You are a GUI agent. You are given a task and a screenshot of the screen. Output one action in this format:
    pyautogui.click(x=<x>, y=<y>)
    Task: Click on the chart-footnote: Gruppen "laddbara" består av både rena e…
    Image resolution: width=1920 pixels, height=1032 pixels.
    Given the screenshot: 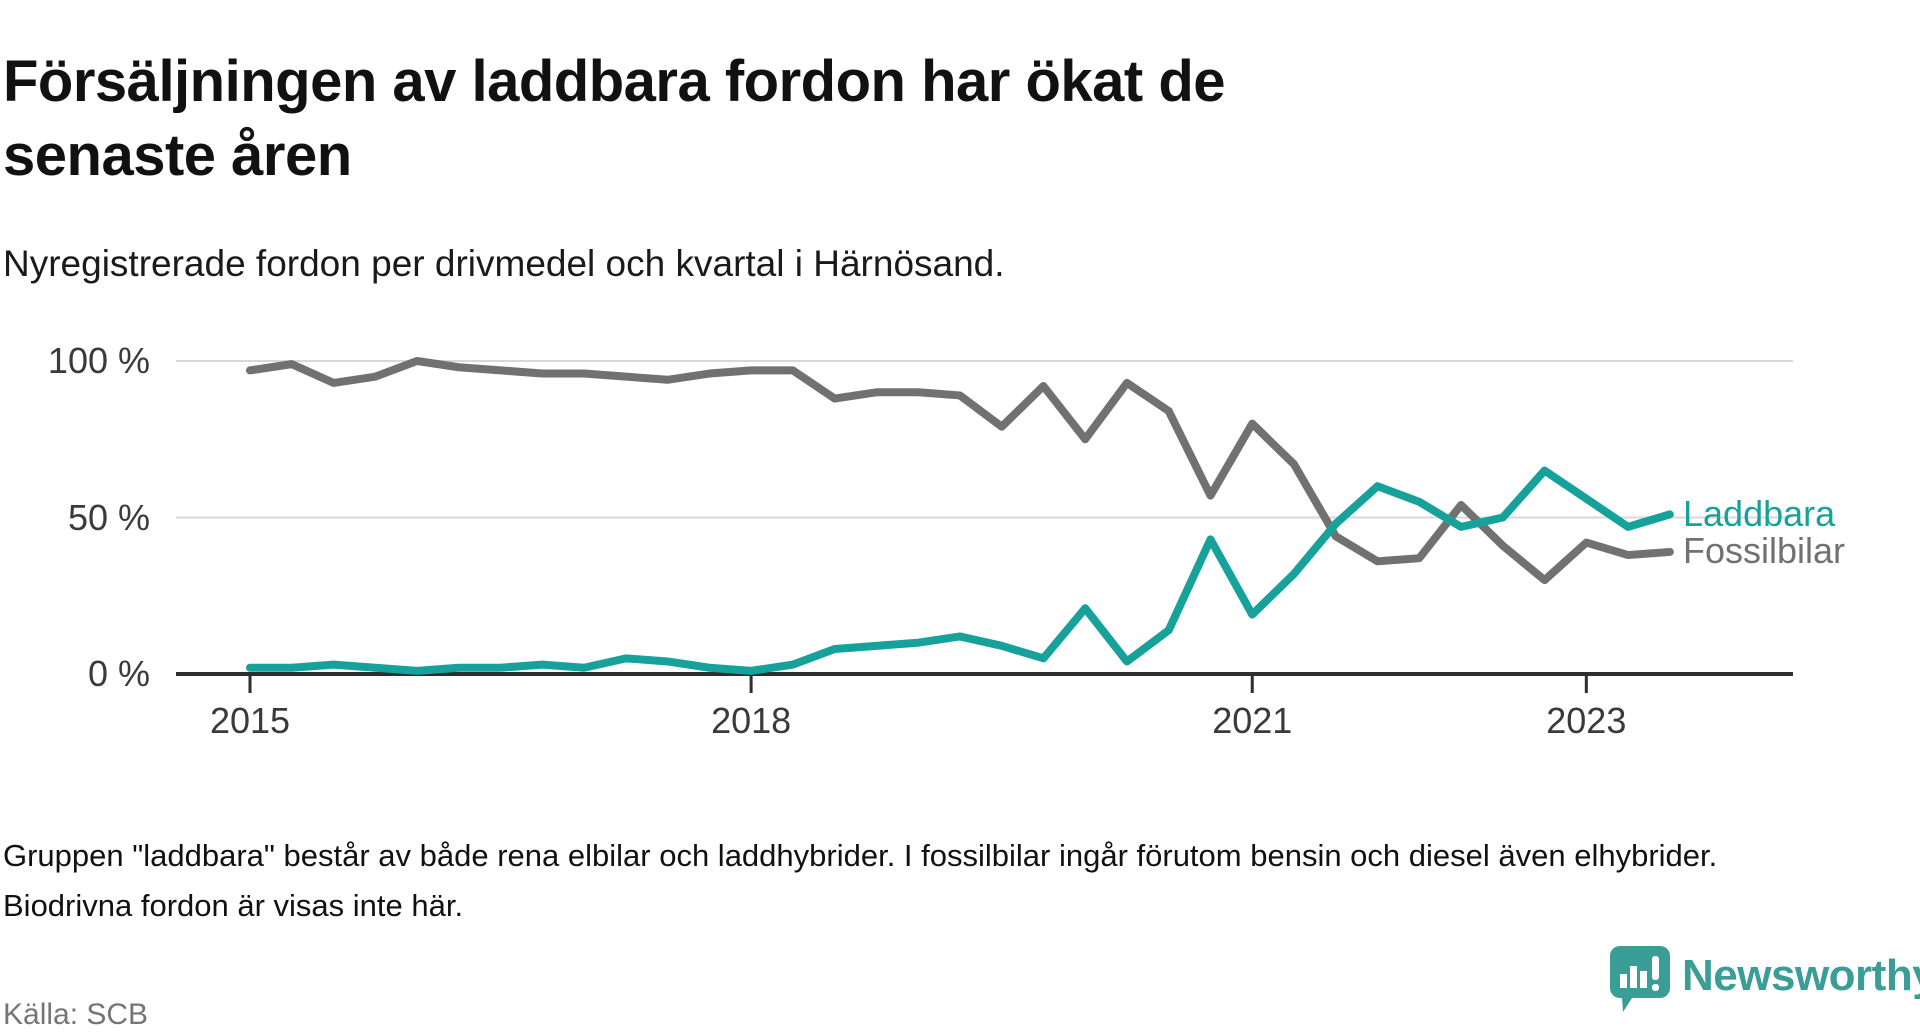 What is the action you would take?
    pyautogui.click(x=860, y=880)
    